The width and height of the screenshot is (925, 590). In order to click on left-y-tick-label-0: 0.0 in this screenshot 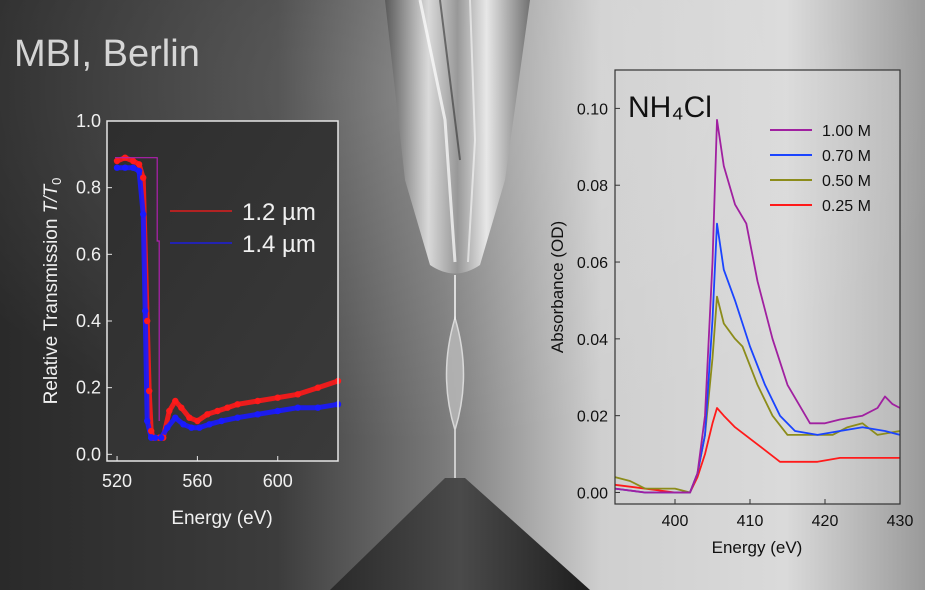, I will do `click(88, 454)`.